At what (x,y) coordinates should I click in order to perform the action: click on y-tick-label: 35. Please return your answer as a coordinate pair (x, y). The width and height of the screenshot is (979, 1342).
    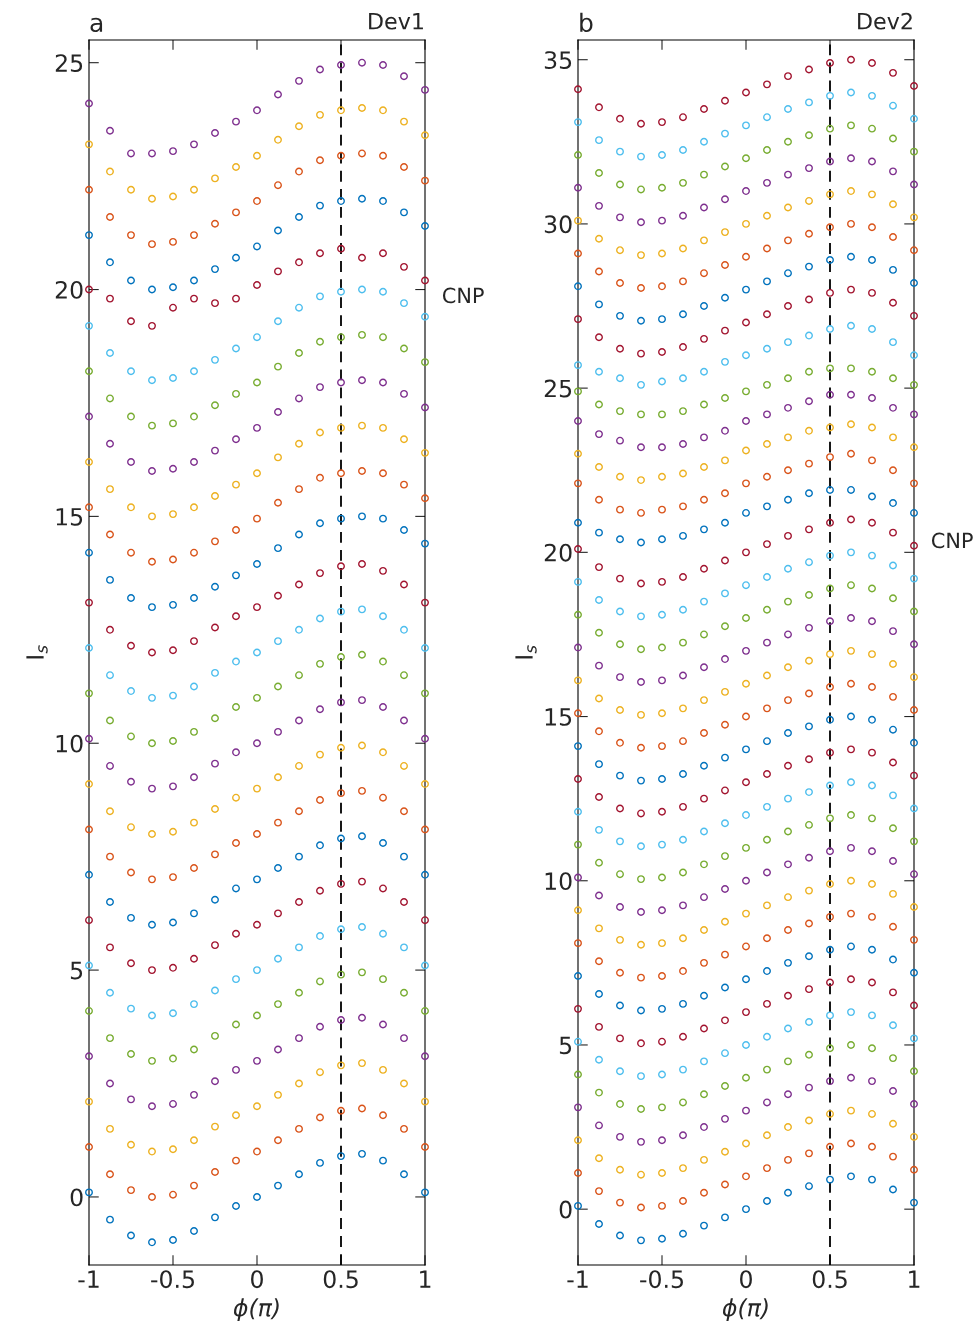
    Looking at the image, I should click on (558, 60).